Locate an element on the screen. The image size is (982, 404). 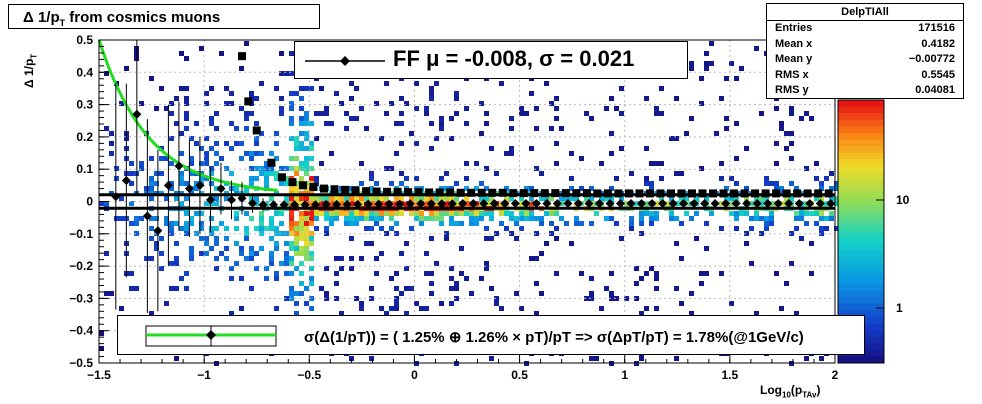
legend-fit-marker is located at coordinates (211, 336).